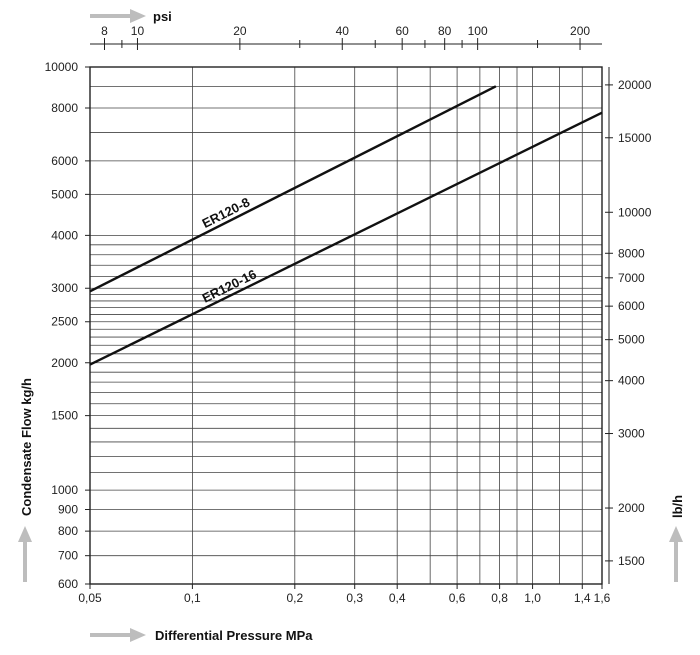 The width and height of the screenshot is (700, 655). Describe the element at coordinates (582, 598) in the screenshot. I see `x-tick-label: 1,4` at that location.